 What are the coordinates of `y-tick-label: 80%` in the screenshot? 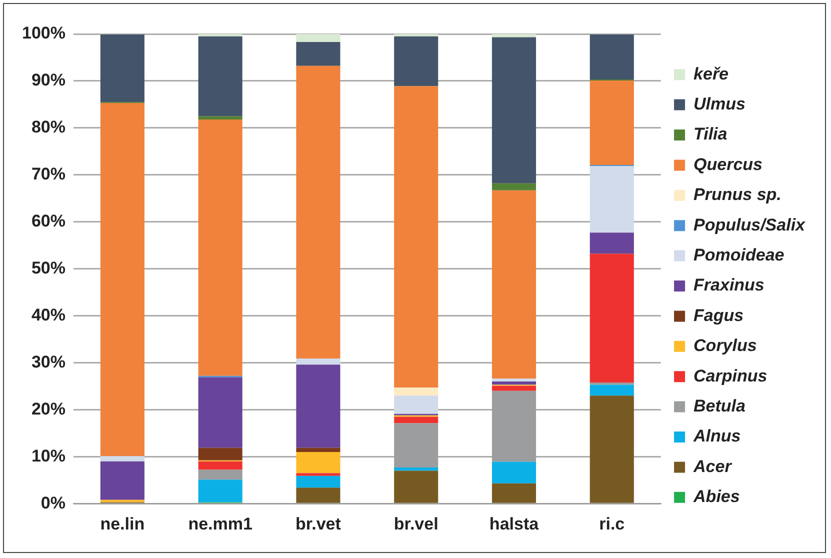 It's located at (48, 127).